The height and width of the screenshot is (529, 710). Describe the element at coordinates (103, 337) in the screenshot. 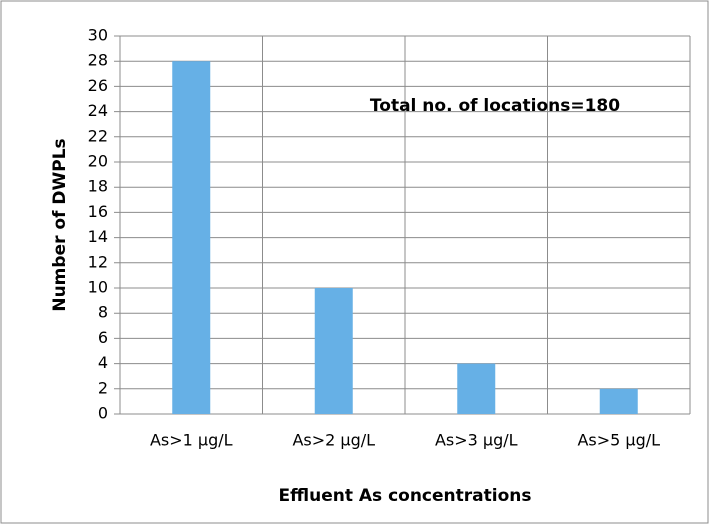

I see `y-tick-label: 6` at that location.